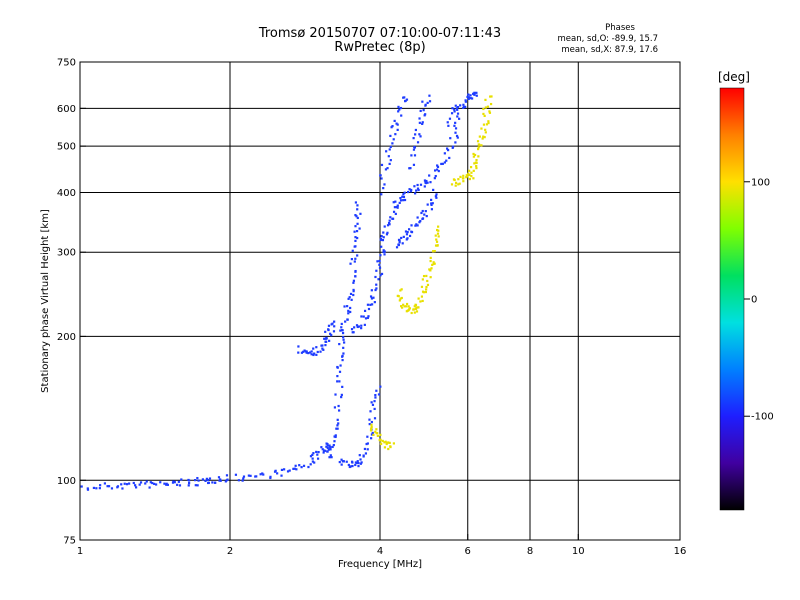 The height and width of the screenshot is (600, 800). What do you see at coordinates (607, 39) in the screenshot?
I see `phase-stats-o: mean, sd,O: -89.9, 15.7` at bounding box center [607, 39].